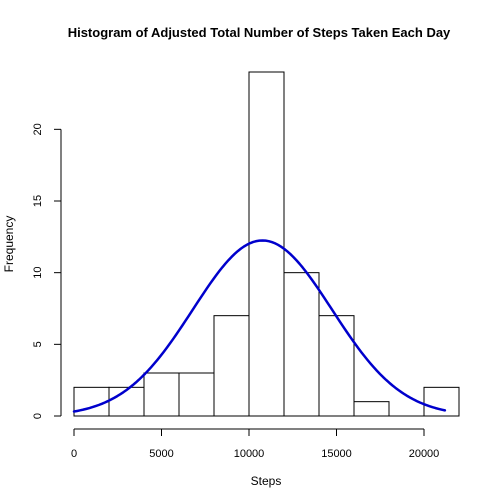  I want to click on y-tick-label: 0, so click(38, 416).